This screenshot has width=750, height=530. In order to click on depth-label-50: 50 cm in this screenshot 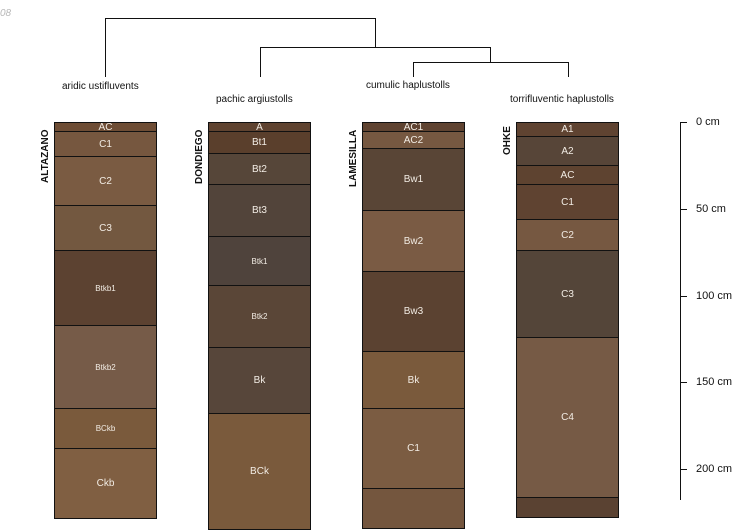, I will do `click(711, 209)`.